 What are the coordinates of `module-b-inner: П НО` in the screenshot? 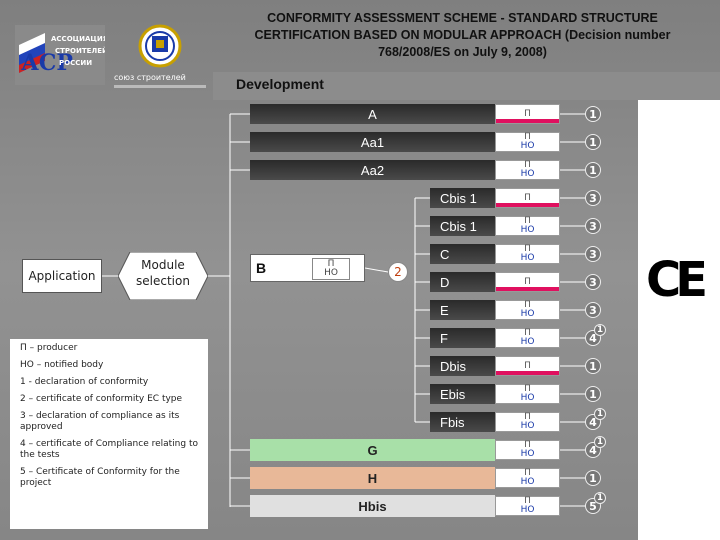 It's located at (331, 269).